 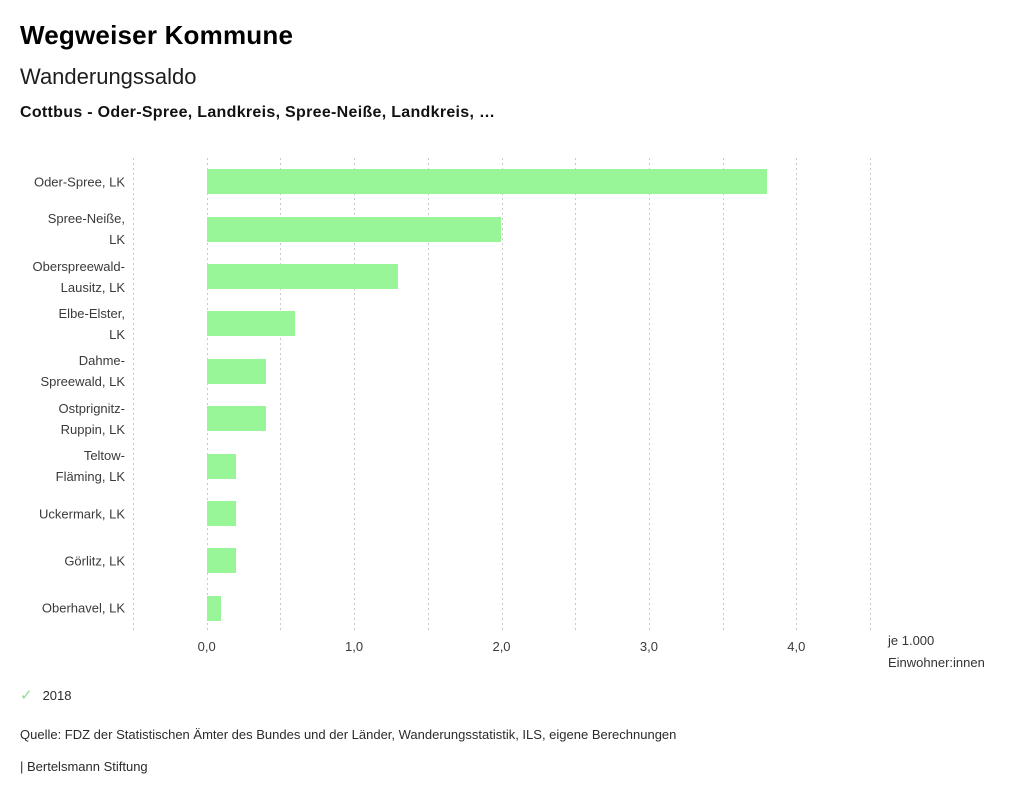 I want to click on x-axis: 0,0 1,0 2,0 3,0 4,0, so click(x=501, y=648).